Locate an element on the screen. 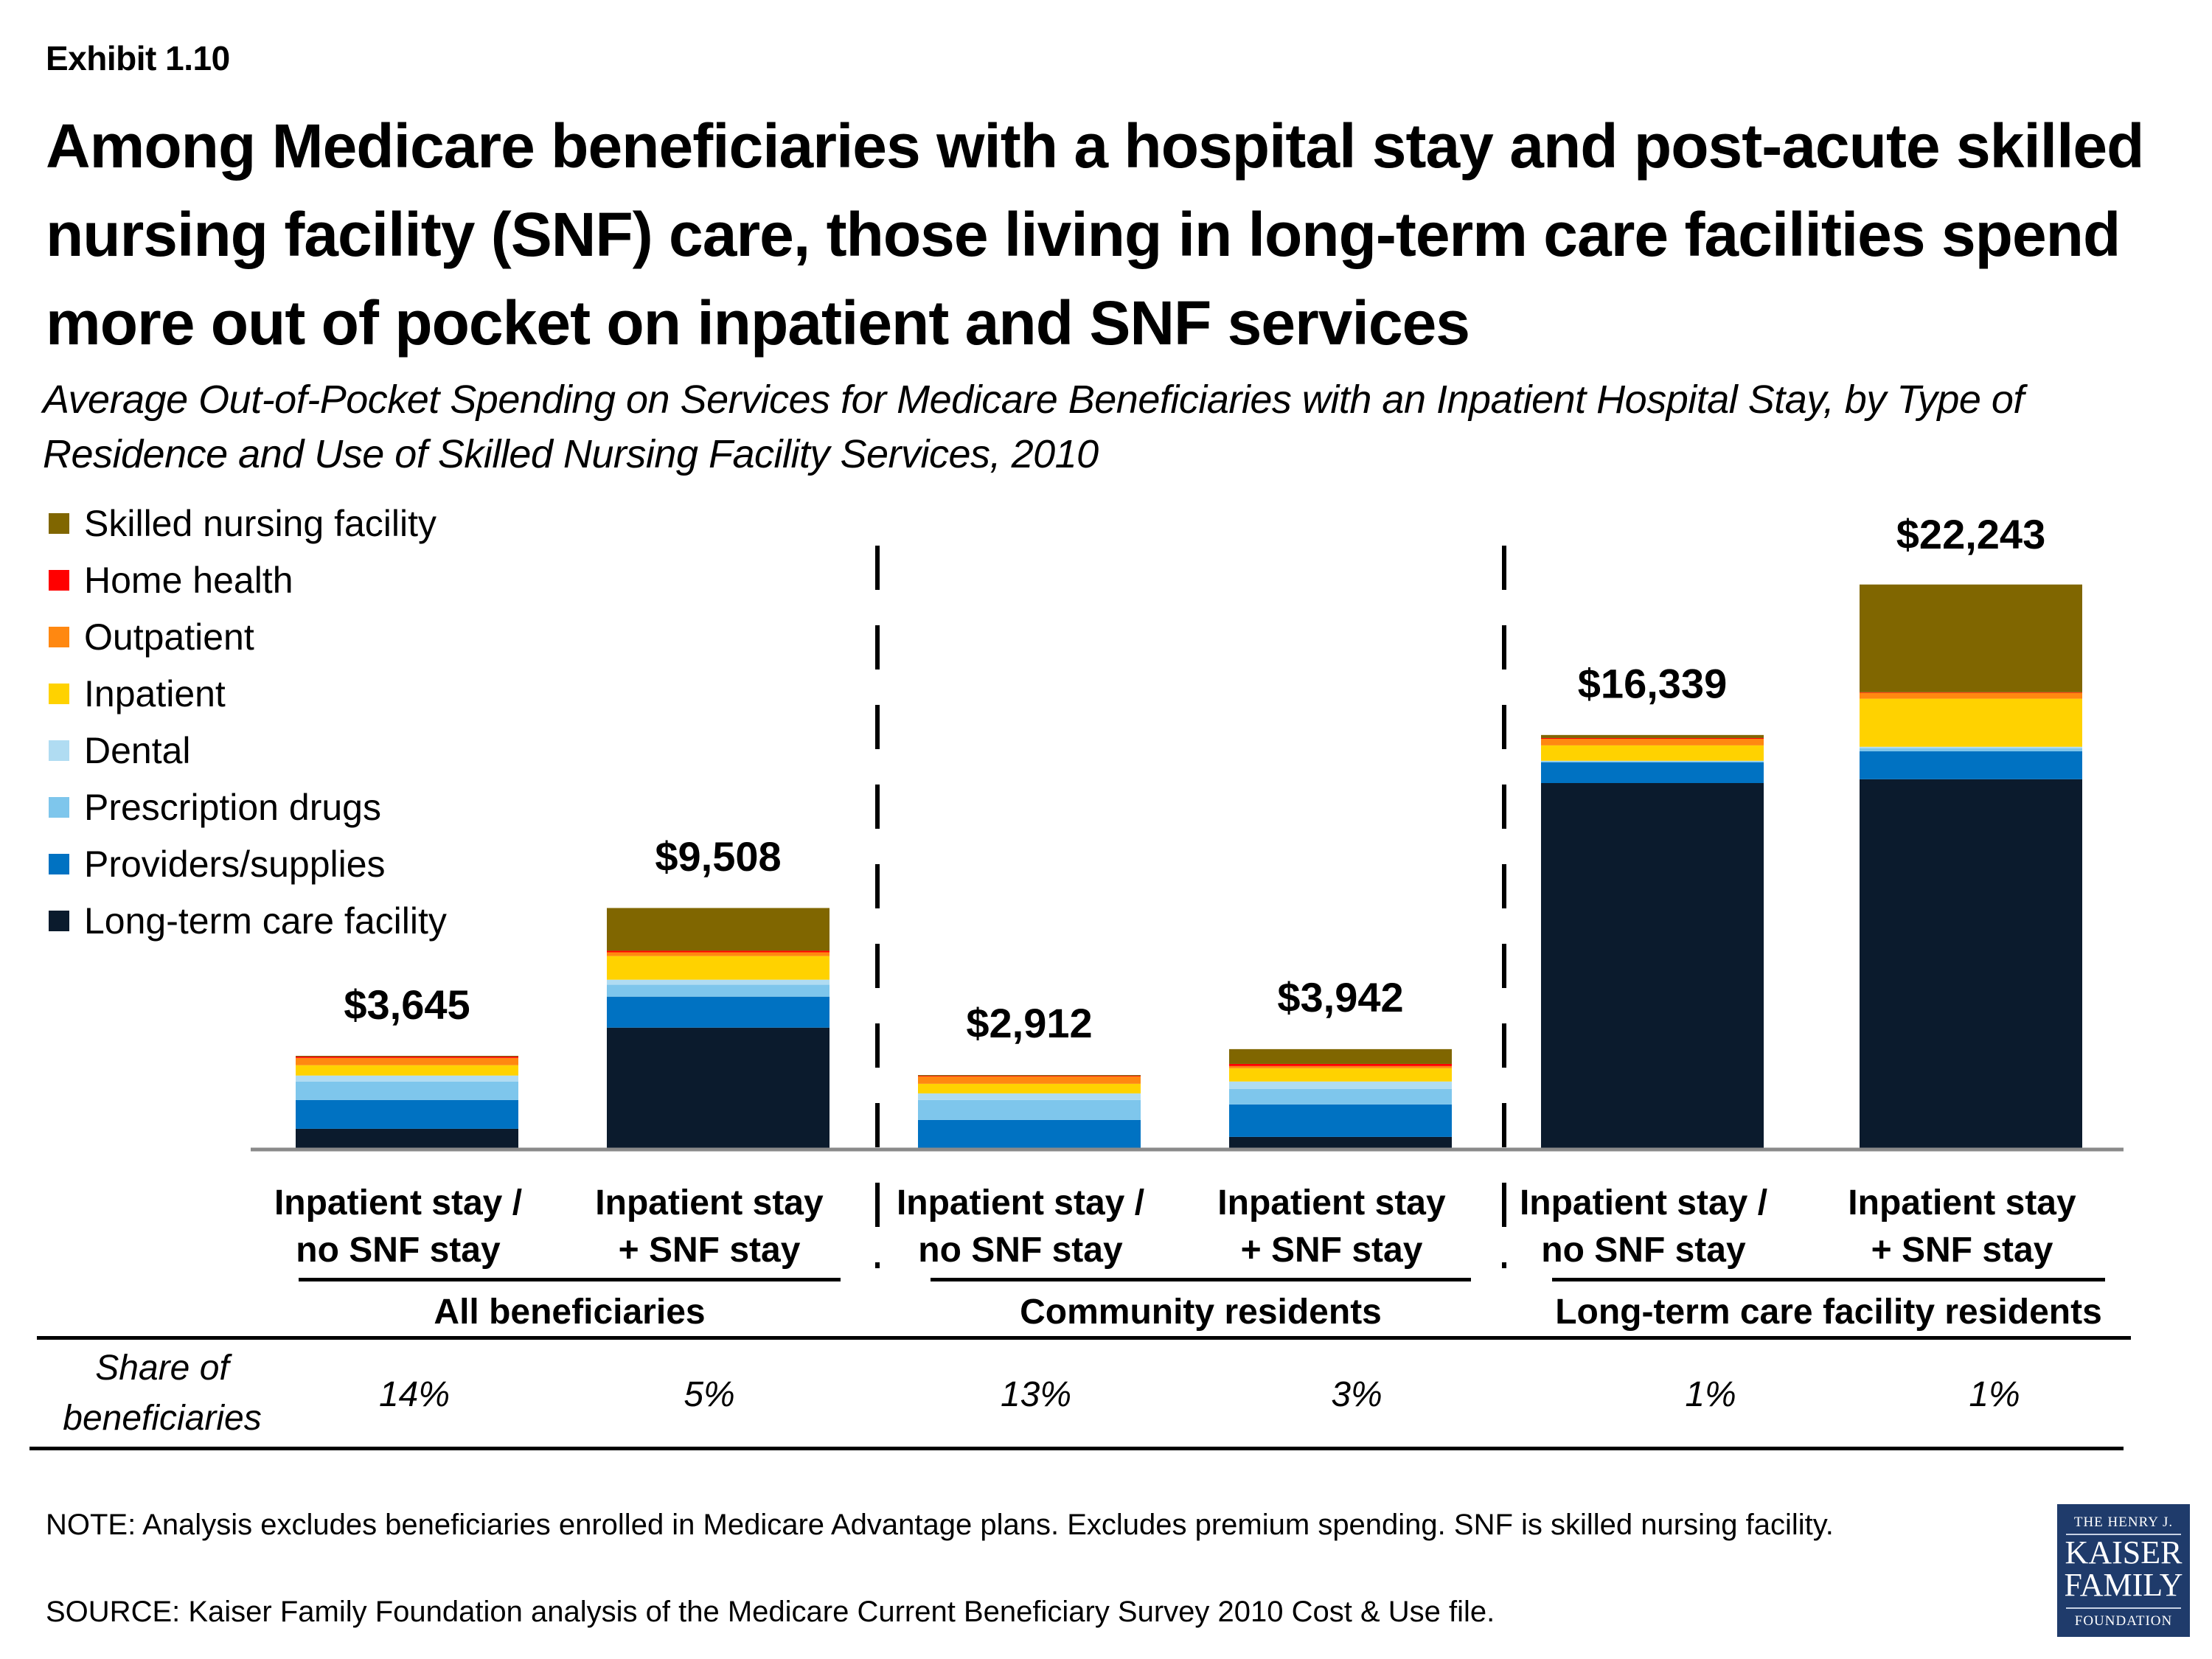 The width and height of the screenshot is (2212, 1659). share-value: 14% is located at coordinates (414, 1394).